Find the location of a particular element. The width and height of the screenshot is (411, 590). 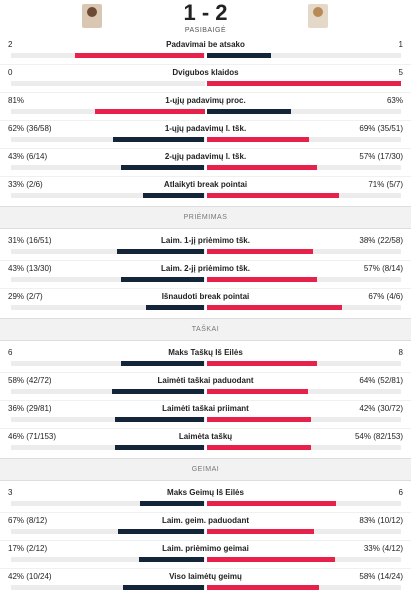

home-value: 31% (16/51) is located at coordinates (30, 240).